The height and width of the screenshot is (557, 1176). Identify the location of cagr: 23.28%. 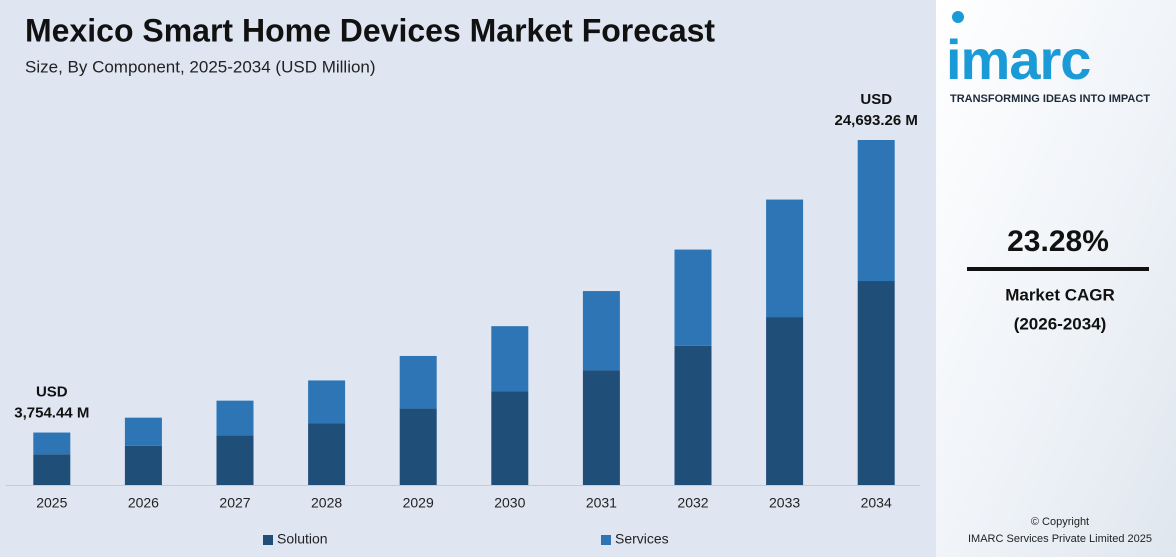
(1058, 241).